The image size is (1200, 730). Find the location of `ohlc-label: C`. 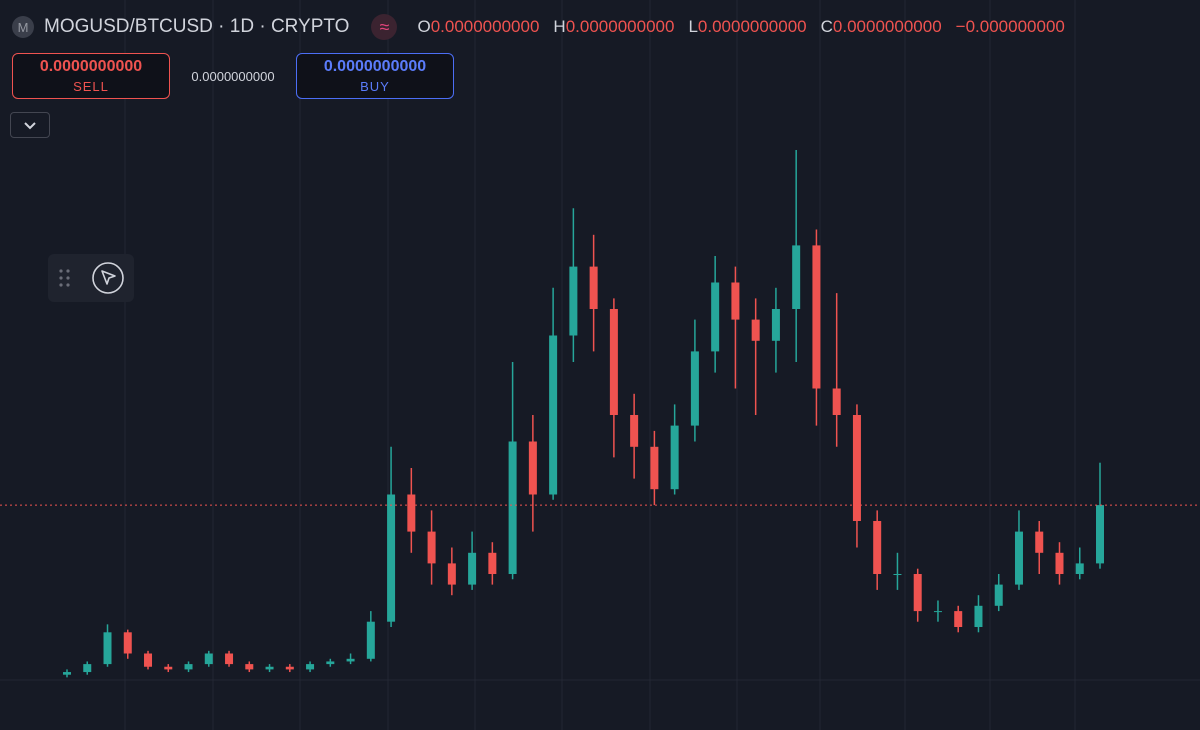

ohlc-label: C is located at coordinates (826, 26).